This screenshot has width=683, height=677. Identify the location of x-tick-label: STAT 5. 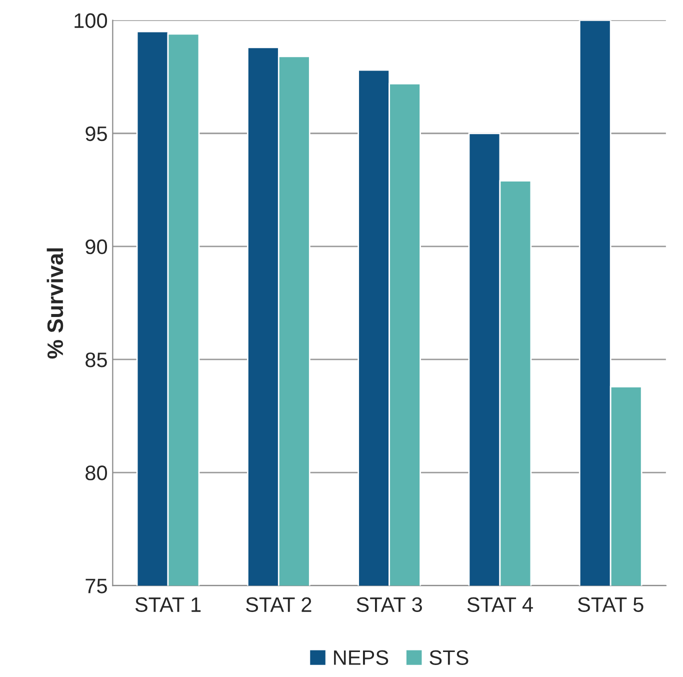
(611, 604).